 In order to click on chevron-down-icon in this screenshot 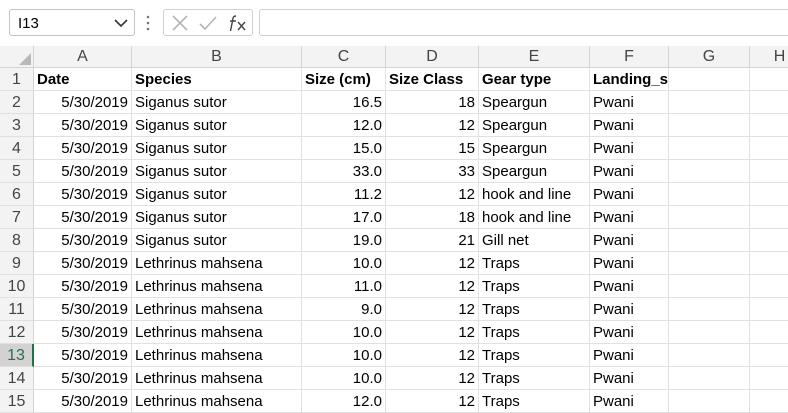, I will do `click(121, 22)`.